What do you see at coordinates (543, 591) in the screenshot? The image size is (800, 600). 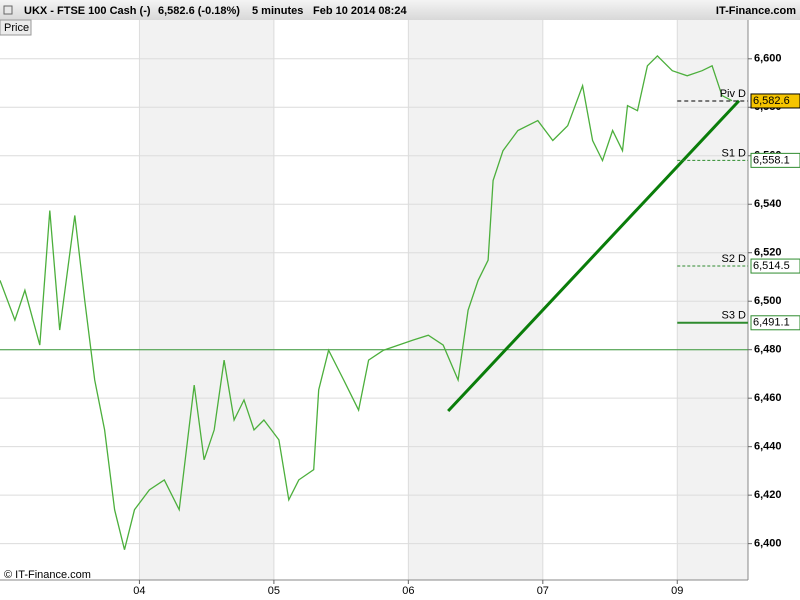 I see `x-tick-label: 07` at bounding box center [543, 591].